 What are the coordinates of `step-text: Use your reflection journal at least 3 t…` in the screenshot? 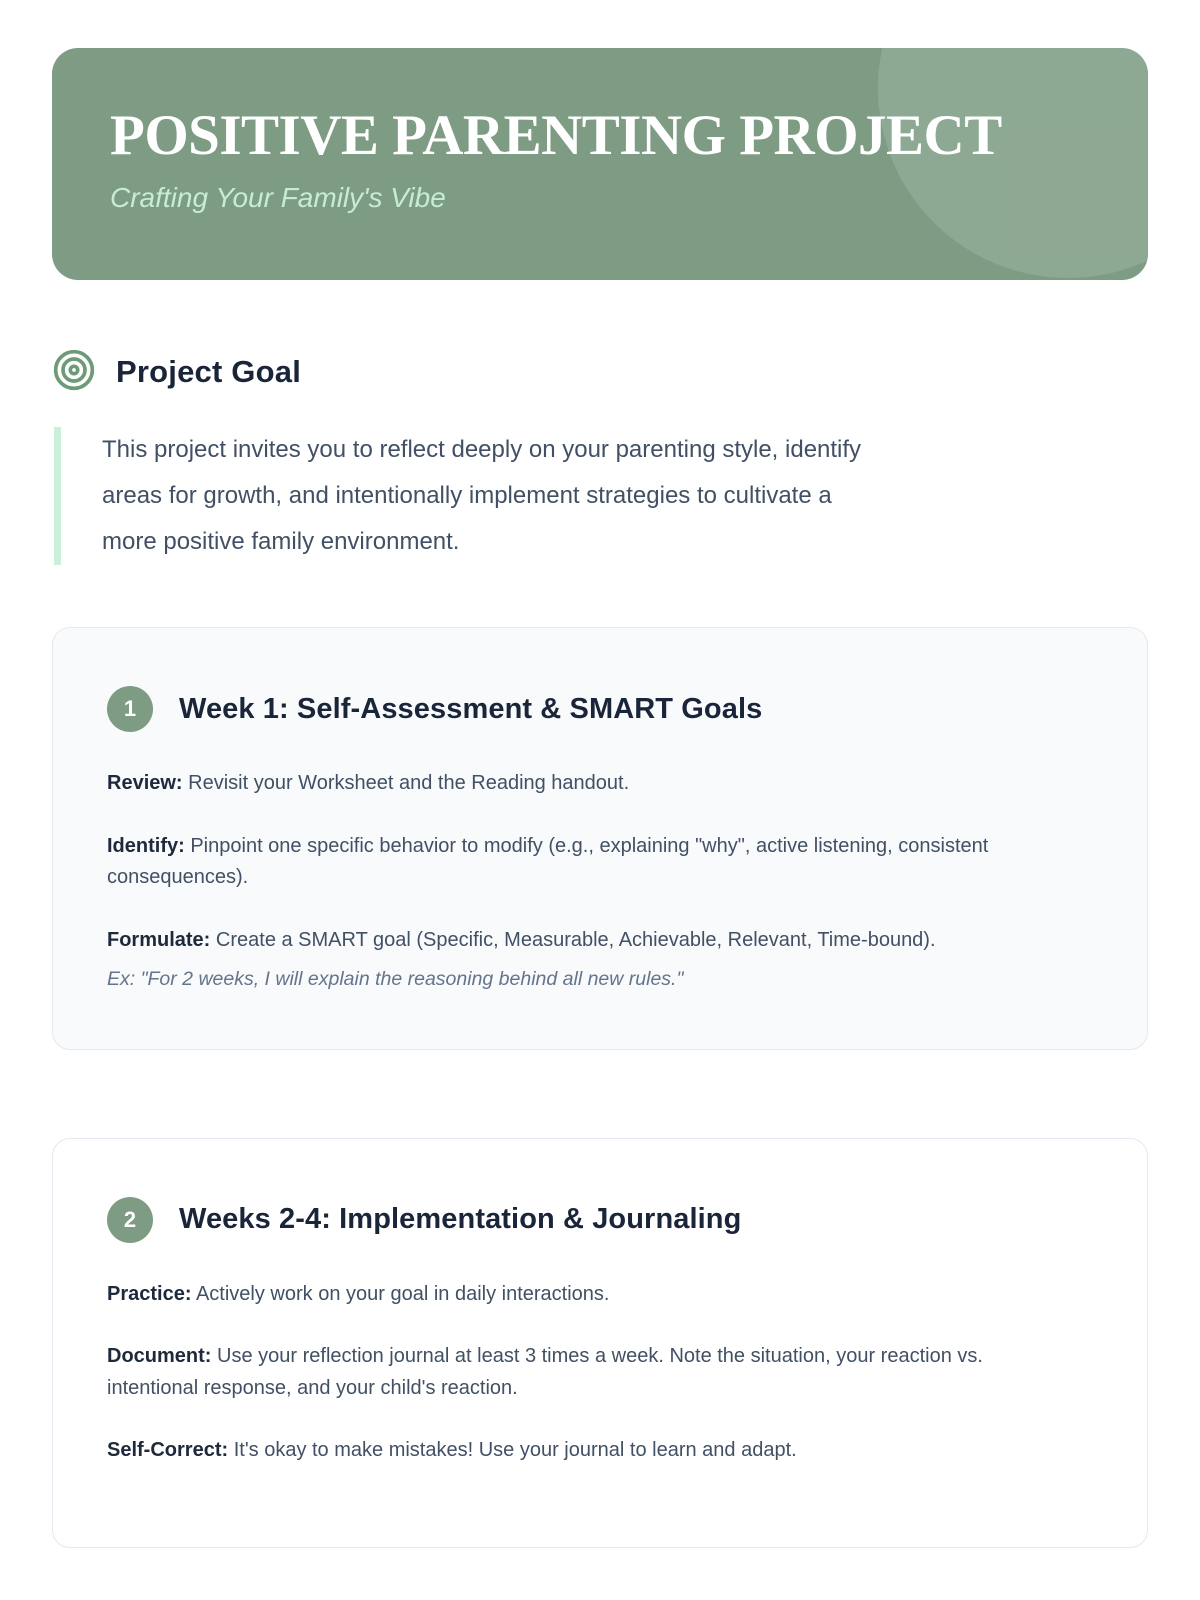 It's located at (545, 1372).